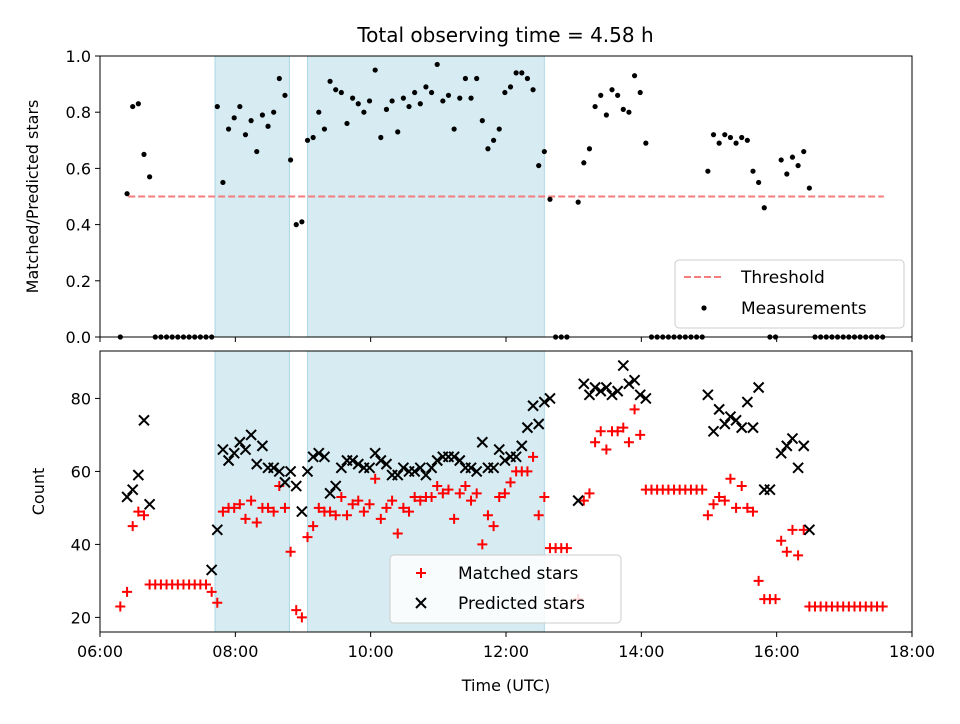 The width and height of the screenshot is (960, 724). Describe the element at coordinates (32, 197) in the screenshot. I see `top-ylabel: Matched/Predicted stars` at that location.